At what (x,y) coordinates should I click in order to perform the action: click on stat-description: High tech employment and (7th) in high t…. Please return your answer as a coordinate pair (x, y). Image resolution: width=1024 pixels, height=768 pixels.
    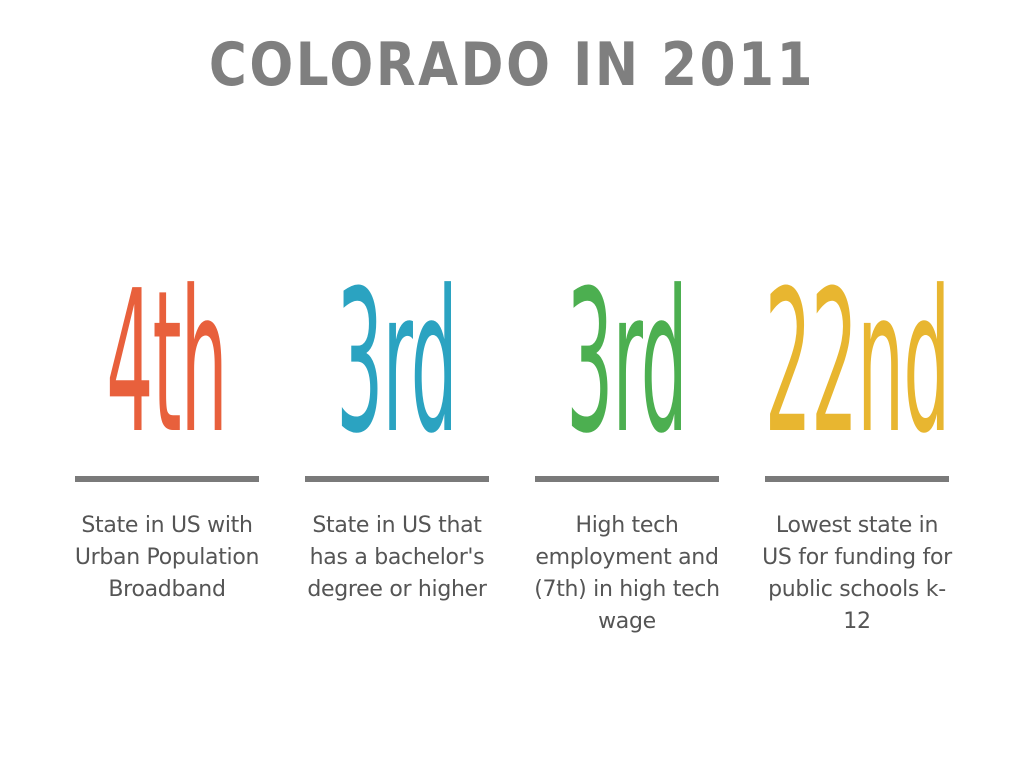
    Looking at the image, I should click on (627, 573).